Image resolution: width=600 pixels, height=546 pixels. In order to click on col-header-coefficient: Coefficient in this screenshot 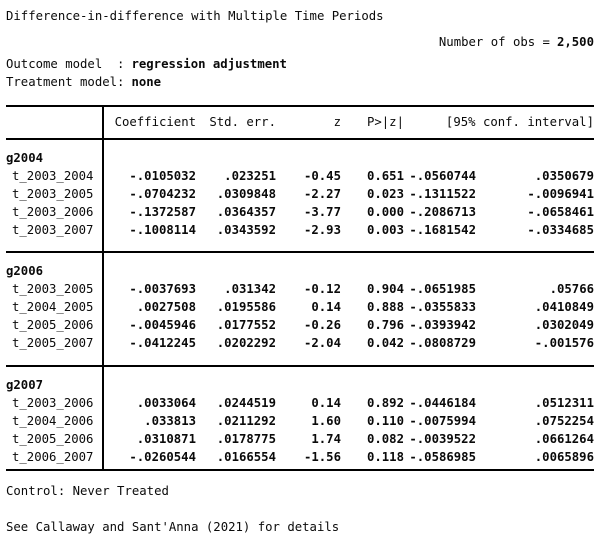, I will do `click(155, 122)`.